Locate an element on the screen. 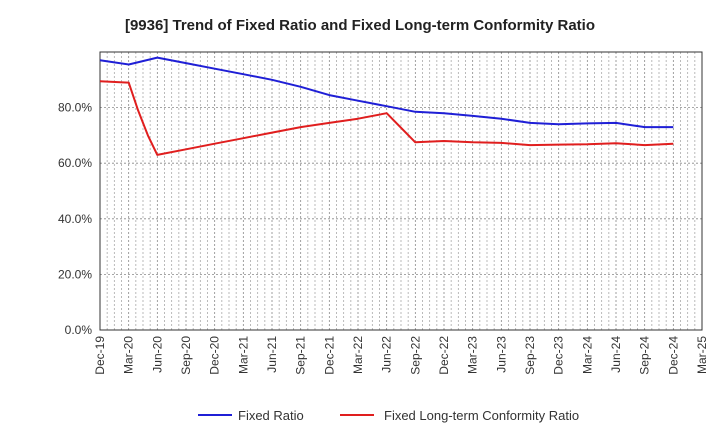 The height and width of the screenshot is (440, 720). legend-label: Fixed Long-term Conformity Ratio is located at coordinates (481, 415).